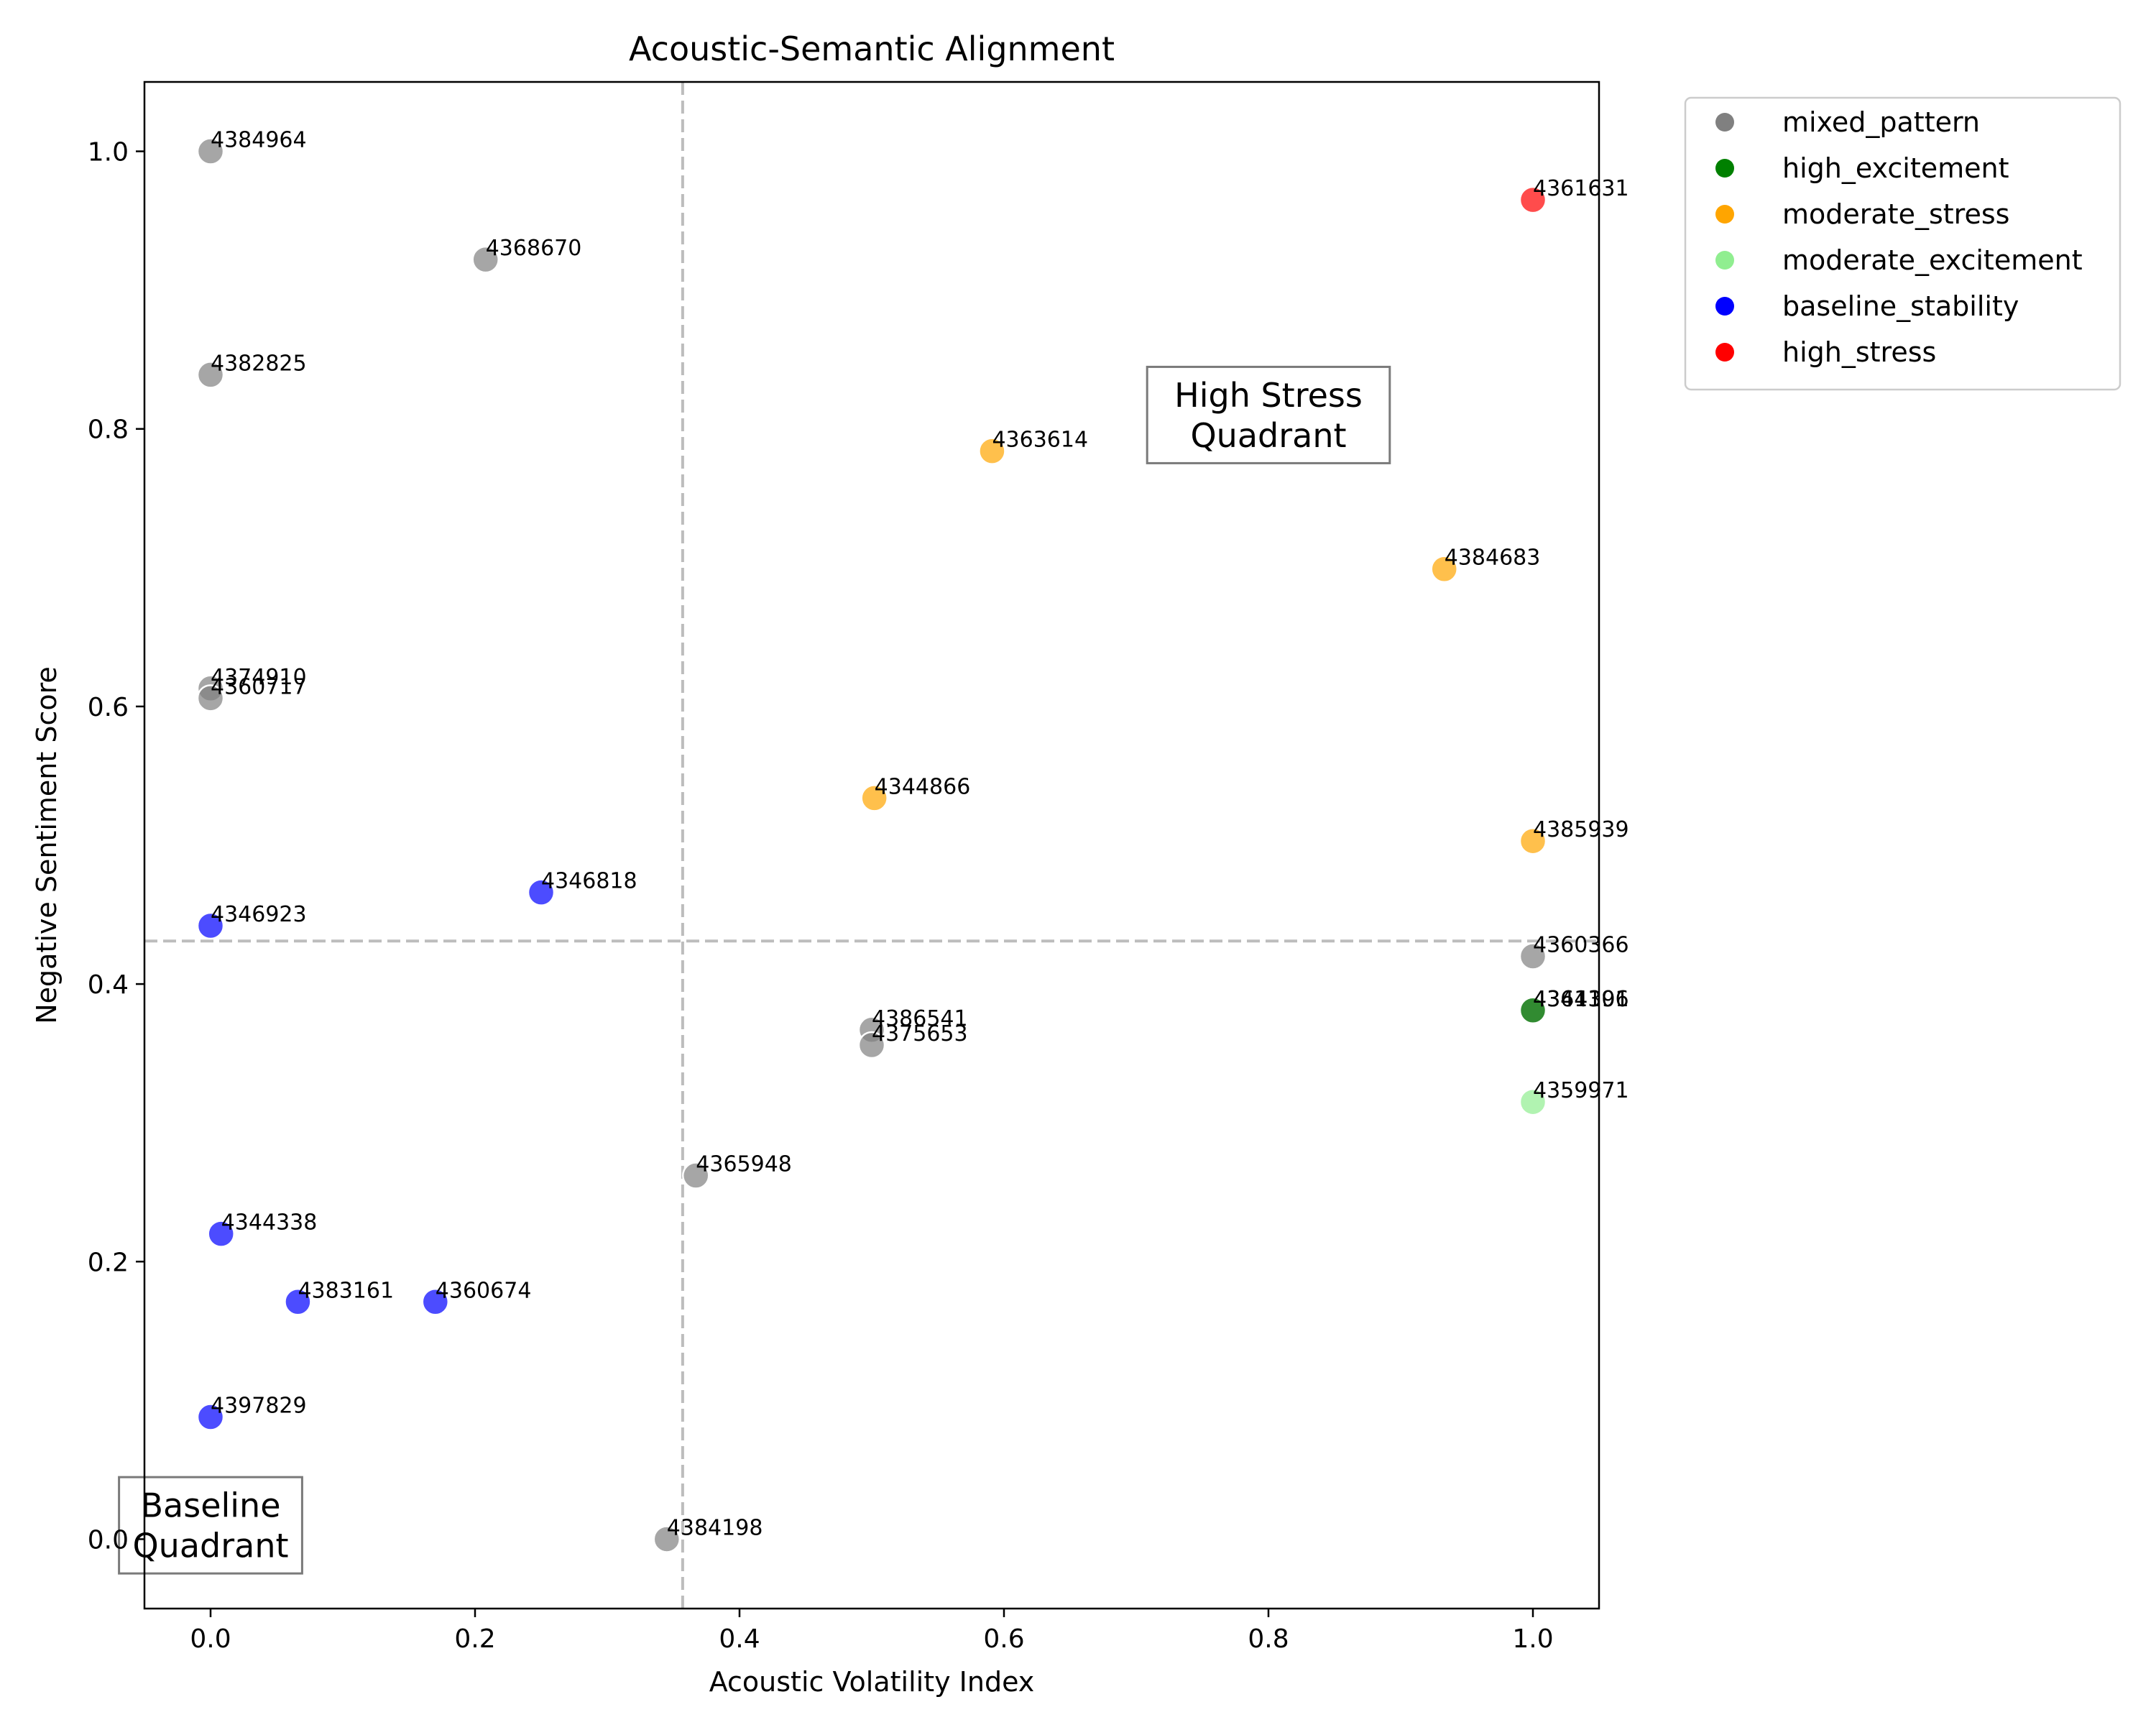  What do you see at coordinates (872, 48) in the screenshot?
I see `chart-title: Acoustic-Semantic Alignment` at bounding box center [872, 48].